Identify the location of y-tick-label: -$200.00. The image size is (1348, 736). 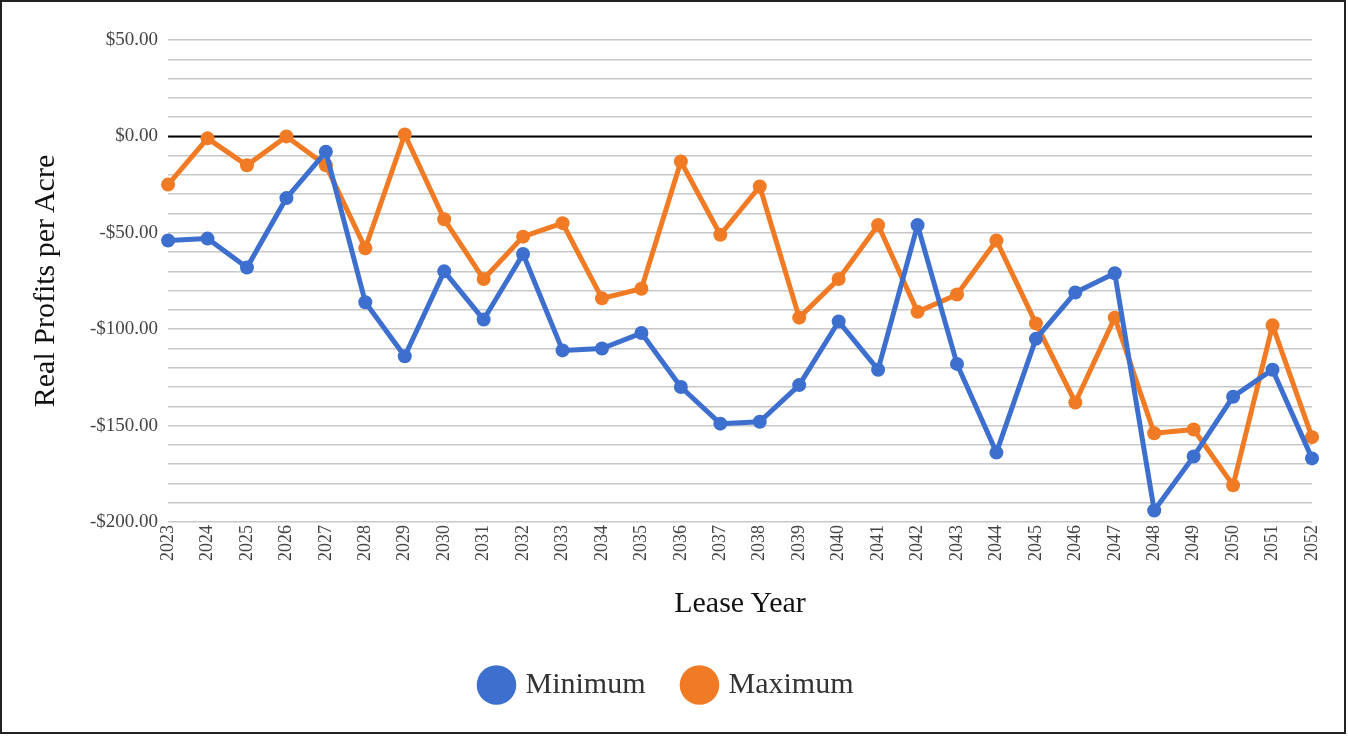
(124, 520).